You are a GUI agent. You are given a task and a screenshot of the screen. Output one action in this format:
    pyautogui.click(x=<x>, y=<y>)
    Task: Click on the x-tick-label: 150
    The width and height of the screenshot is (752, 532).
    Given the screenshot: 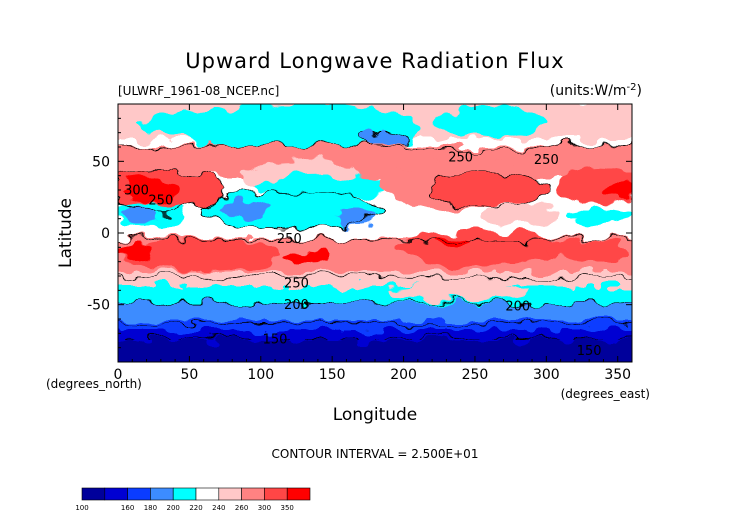 What is the action you would take?
    pyautogui.click(x=332, y=375)
    